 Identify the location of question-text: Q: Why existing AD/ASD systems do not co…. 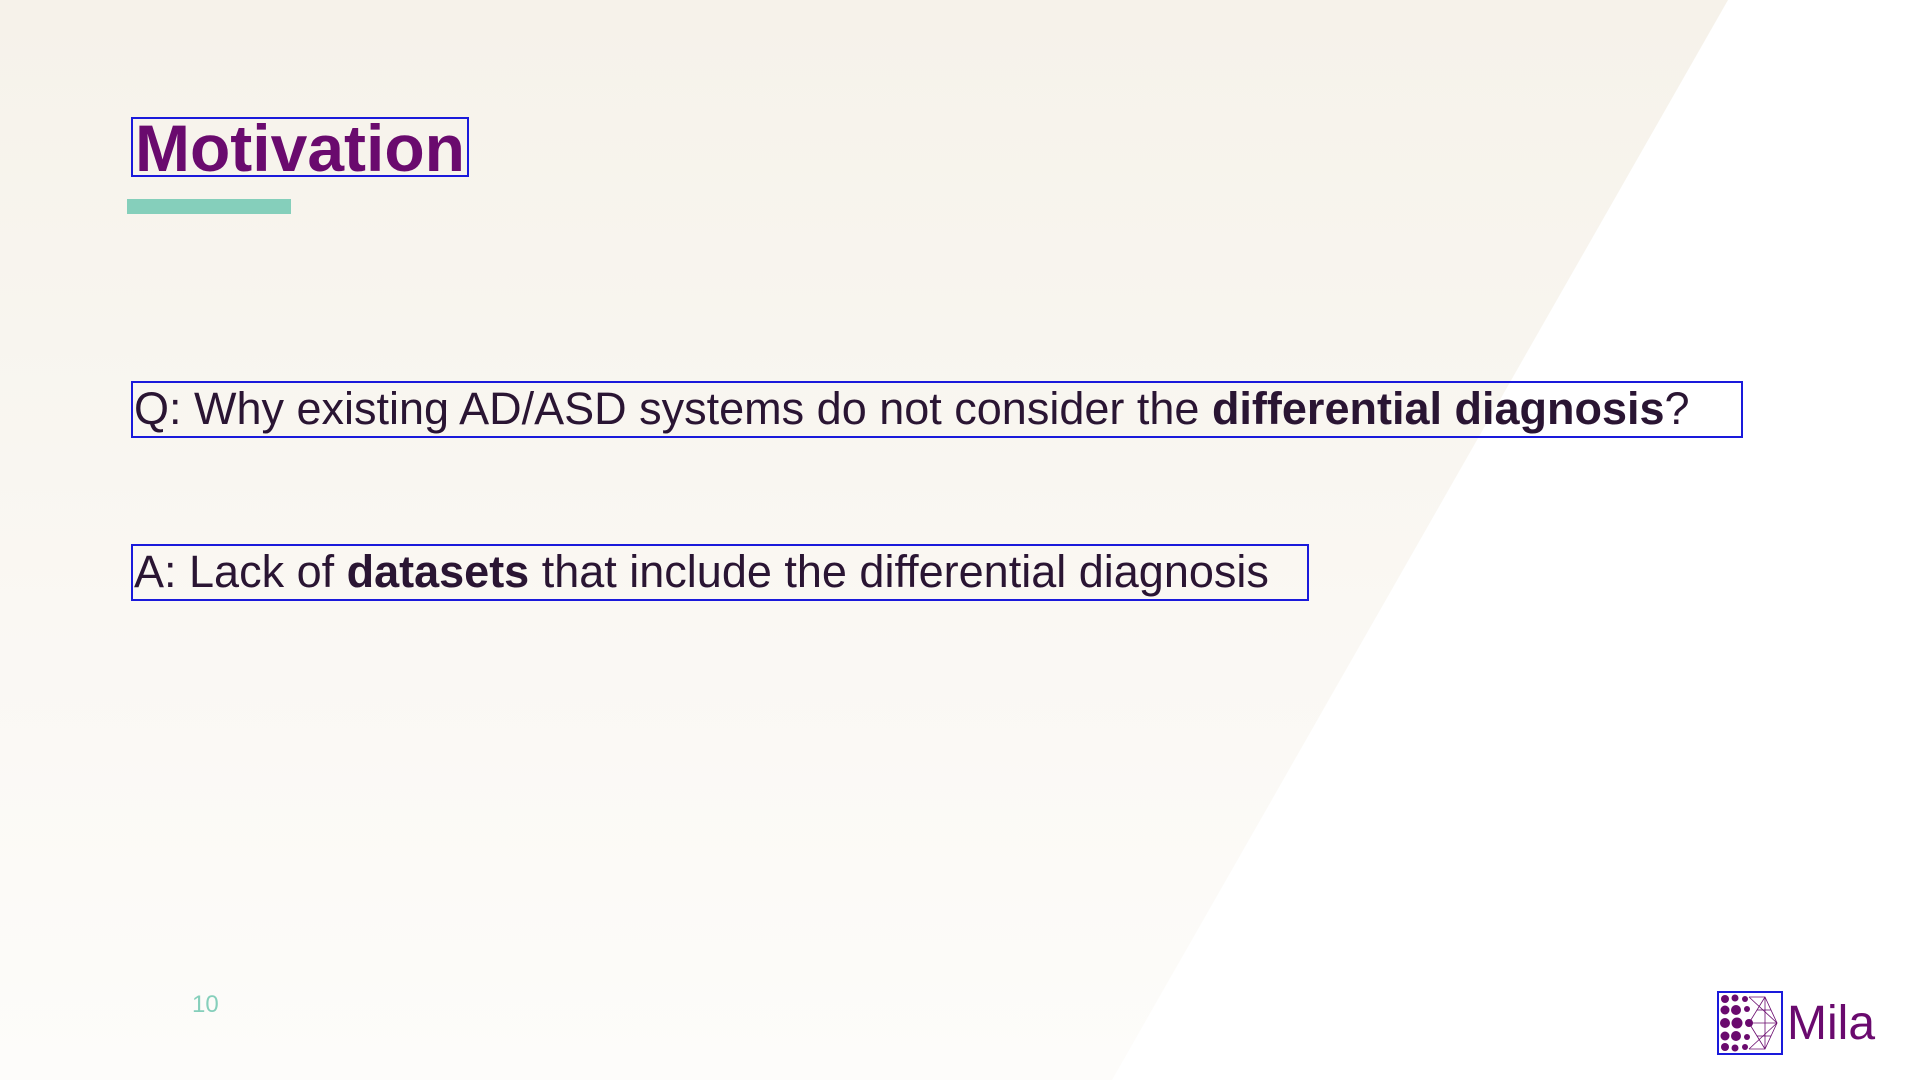
(937, 409).